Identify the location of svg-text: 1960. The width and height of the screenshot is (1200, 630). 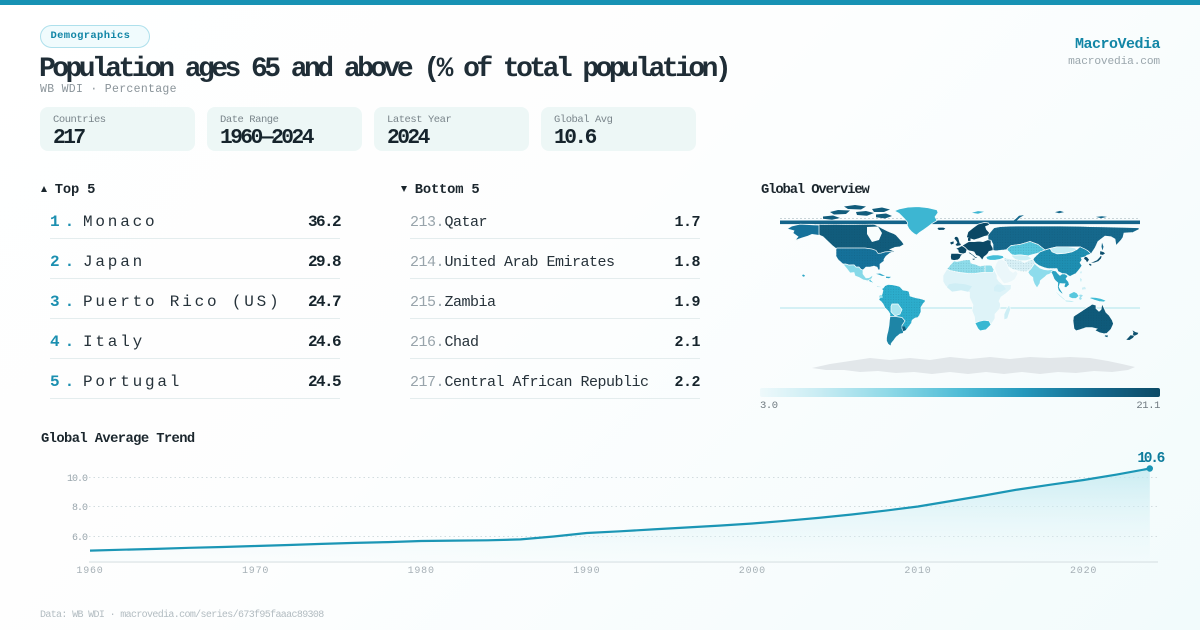
(89, 571).